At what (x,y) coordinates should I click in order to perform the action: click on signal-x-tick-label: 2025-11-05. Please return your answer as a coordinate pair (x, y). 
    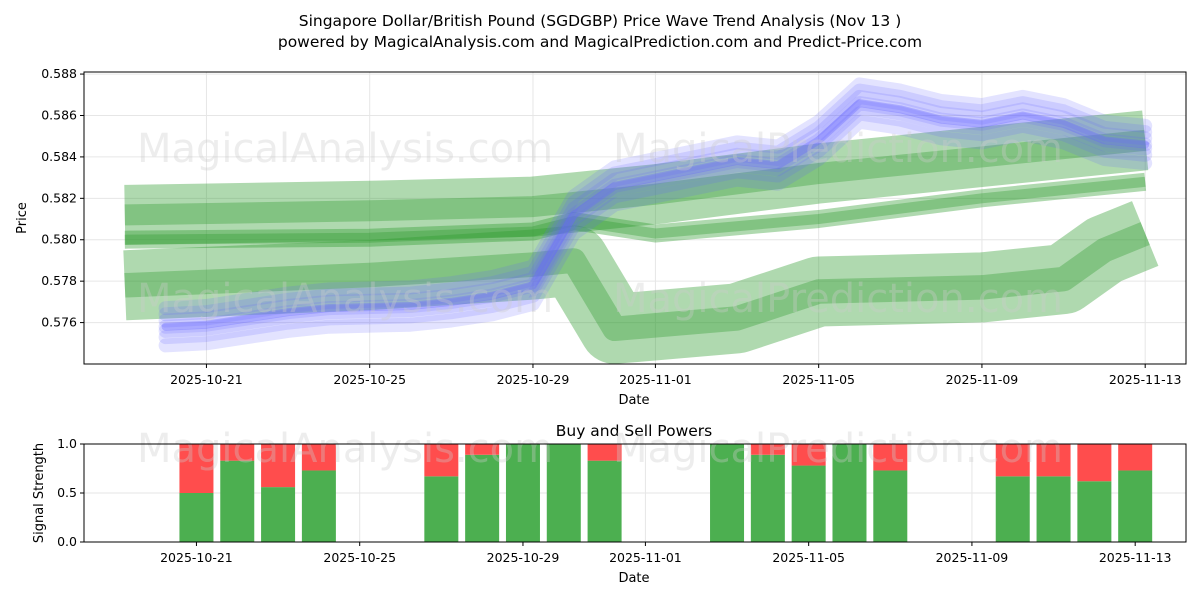
    Looking at the image, I should click on (808, 557).